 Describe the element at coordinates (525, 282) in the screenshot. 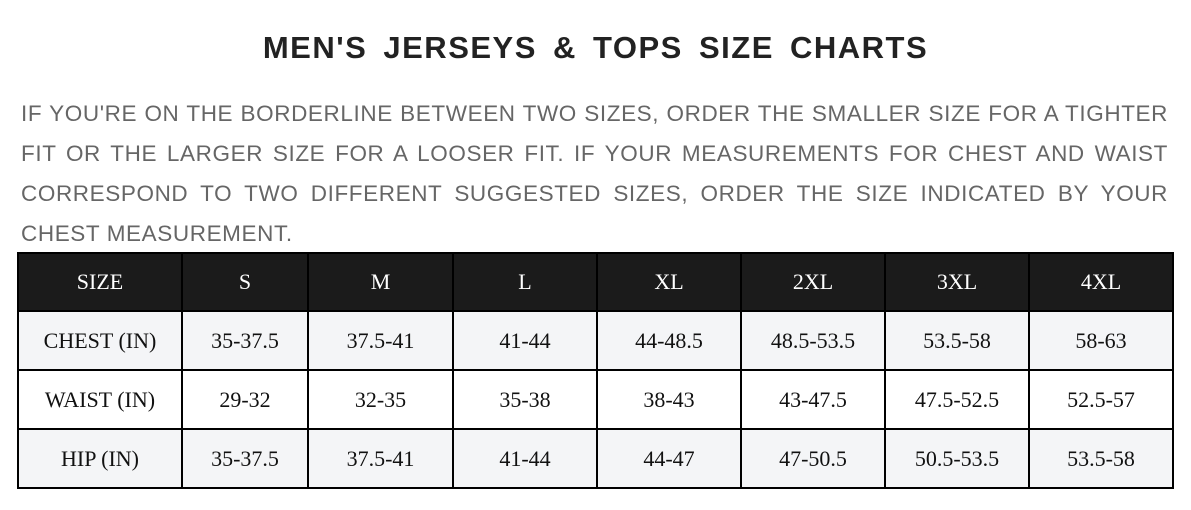

I see `header-cell: L` at that location.